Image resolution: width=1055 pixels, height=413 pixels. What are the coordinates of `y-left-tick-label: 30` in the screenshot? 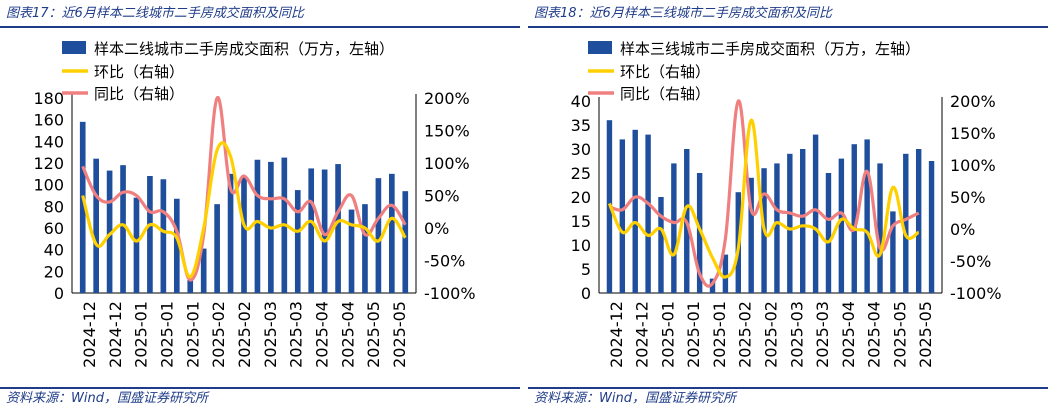 It's located at (581, 149).